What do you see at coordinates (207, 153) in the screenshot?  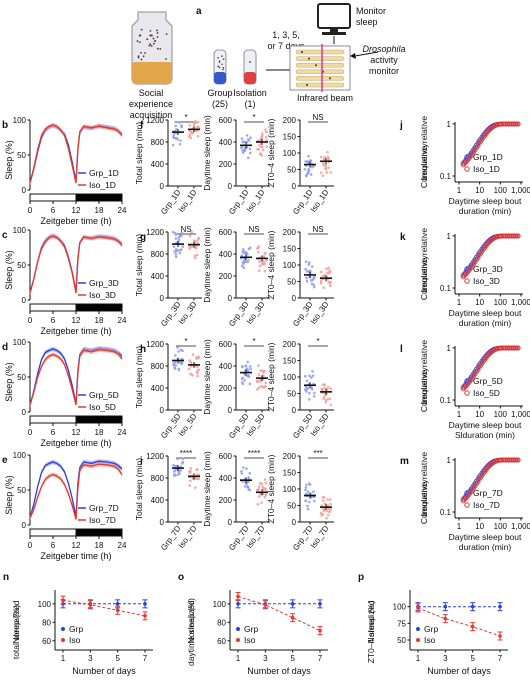 I see `dot-y-label: Daytime sleep (min)` at bounding box center [207, 153].